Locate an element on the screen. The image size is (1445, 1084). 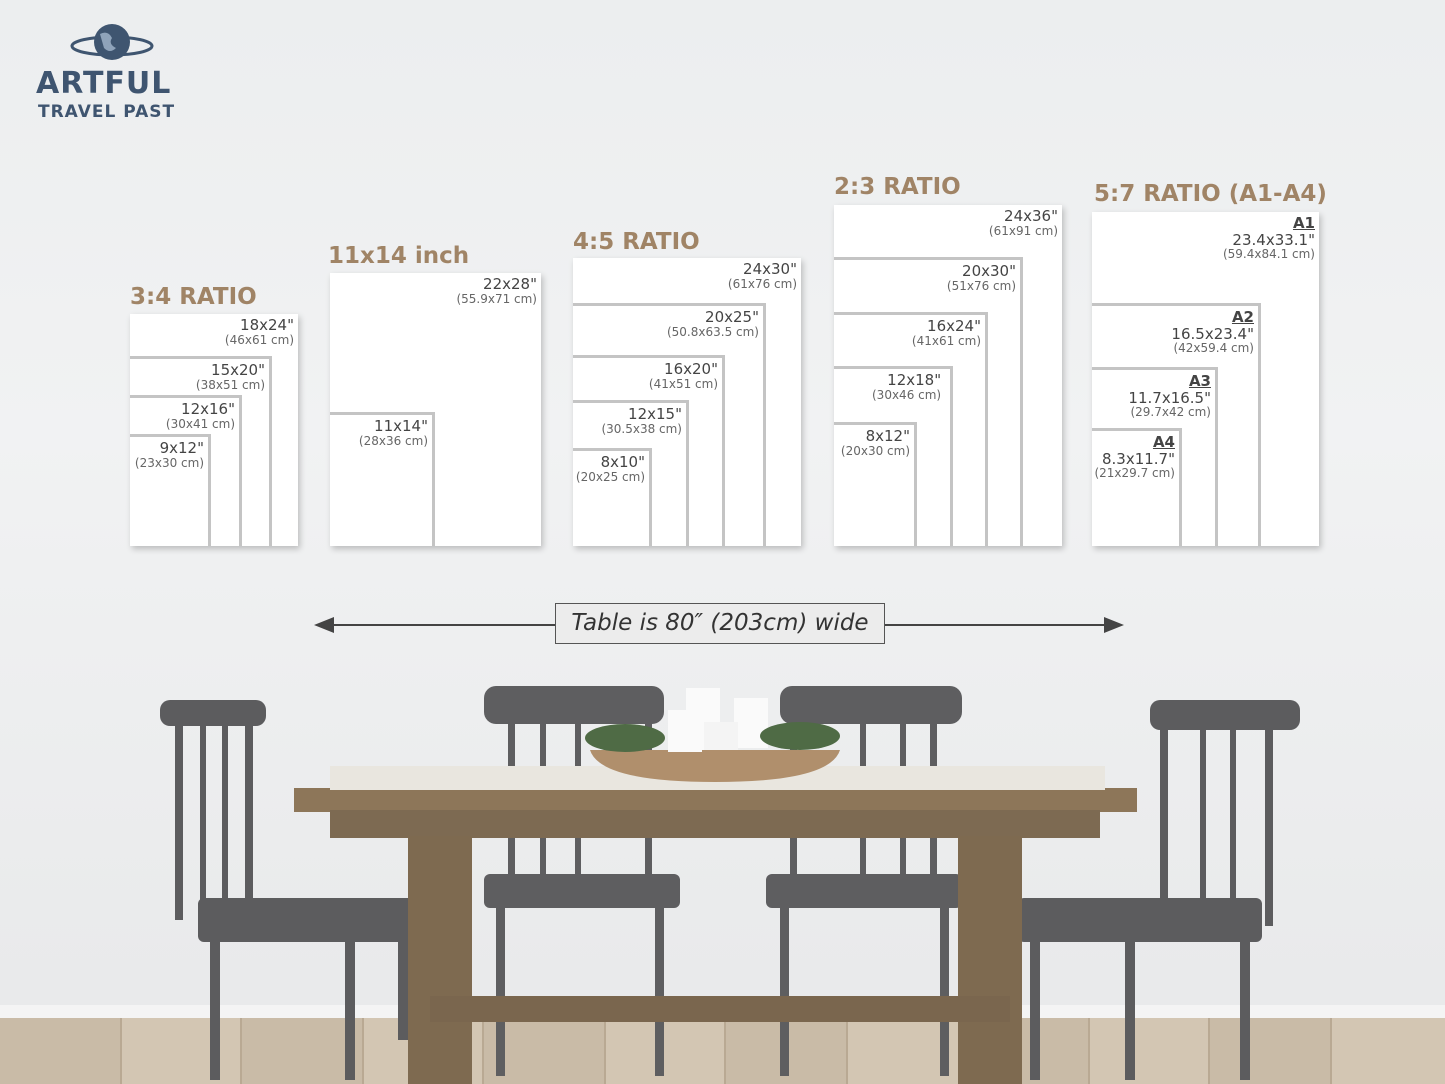
size-inches: 23.4x33.1" is located at coordinates (1273, 239).